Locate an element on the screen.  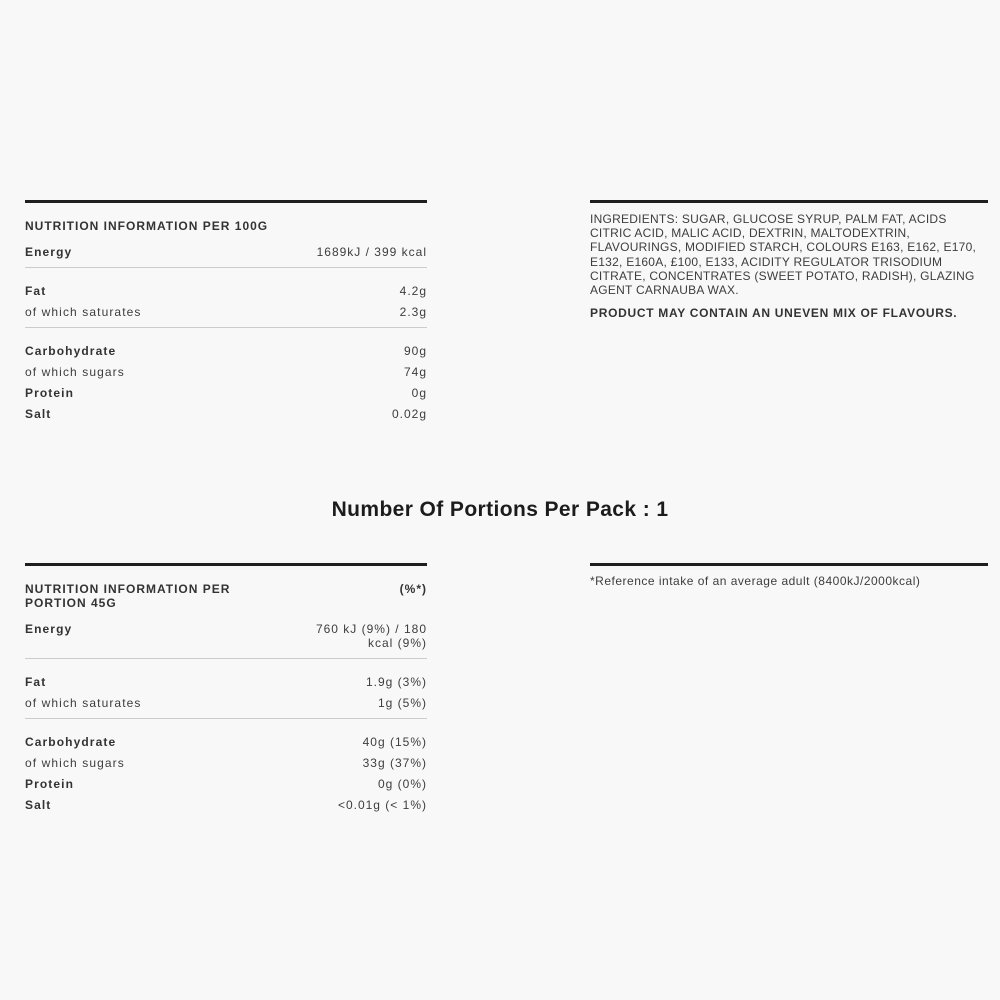
portions-per-pack-heading: Number Of Portions Per Pack : 1 is located at coordinates (500, 509).